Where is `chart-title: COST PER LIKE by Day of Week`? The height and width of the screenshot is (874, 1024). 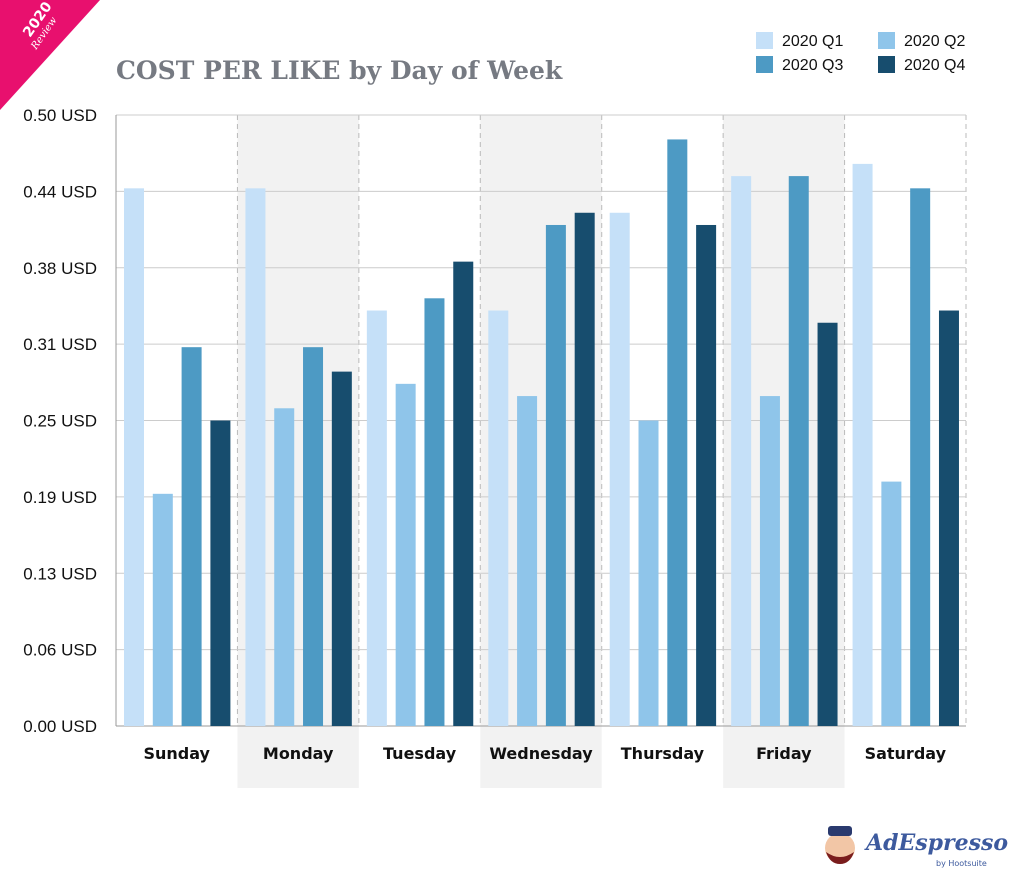
chart-title: COST PER LIKE by Day of Week is located at coordinates (339, 70).